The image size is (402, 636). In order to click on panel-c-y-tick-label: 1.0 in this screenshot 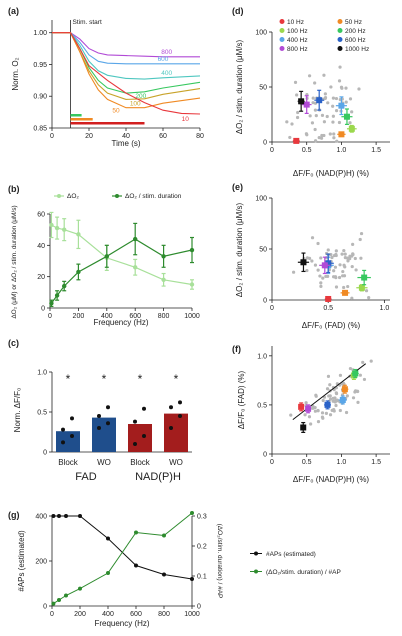, I will do `click(42, 373)`.